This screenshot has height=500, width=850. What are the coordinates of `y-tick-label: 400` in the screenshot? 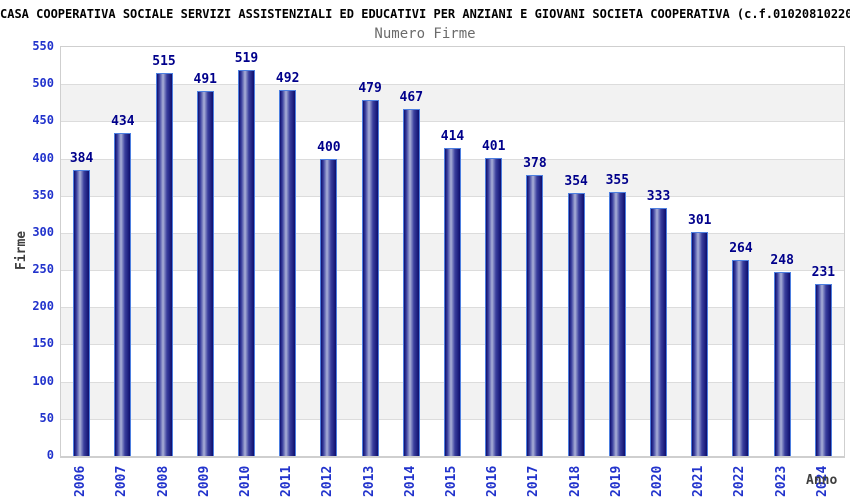 It's located at (43, 157).